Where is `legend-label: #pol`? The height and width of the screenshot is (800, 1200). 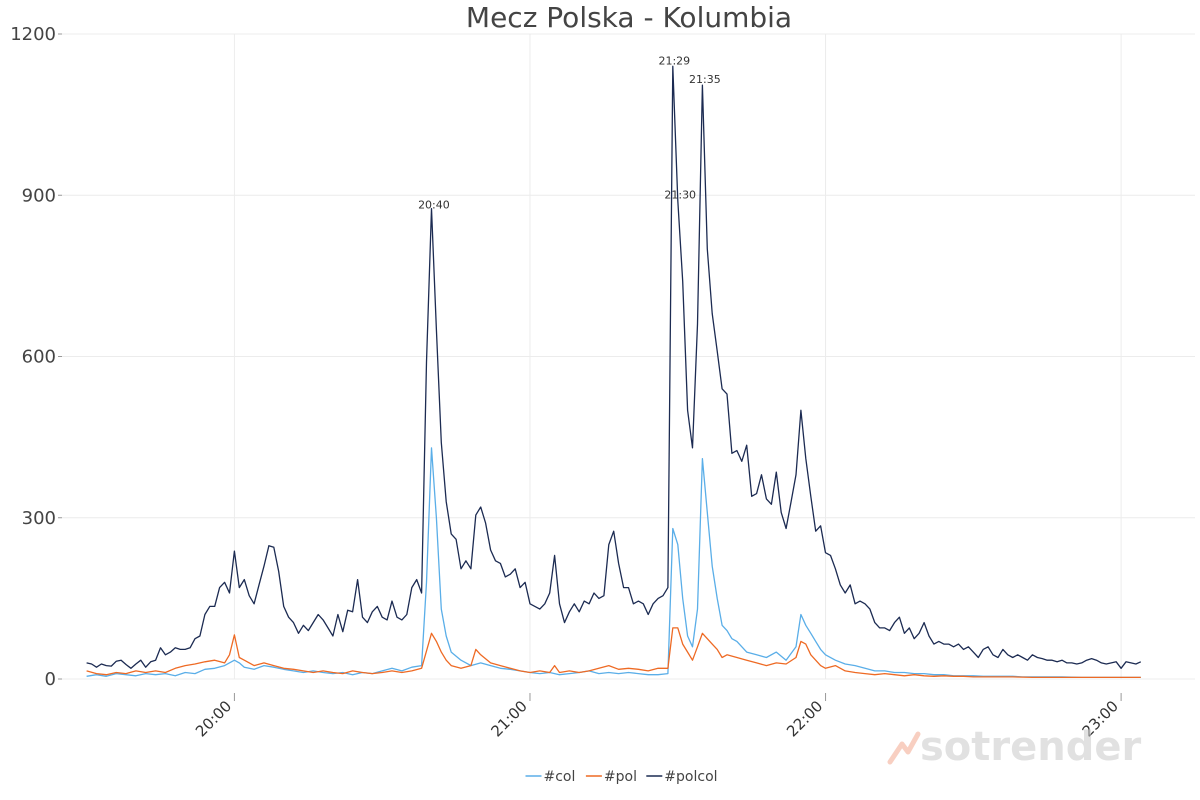
legend-label: #pol is located at coordinates (620, 777).